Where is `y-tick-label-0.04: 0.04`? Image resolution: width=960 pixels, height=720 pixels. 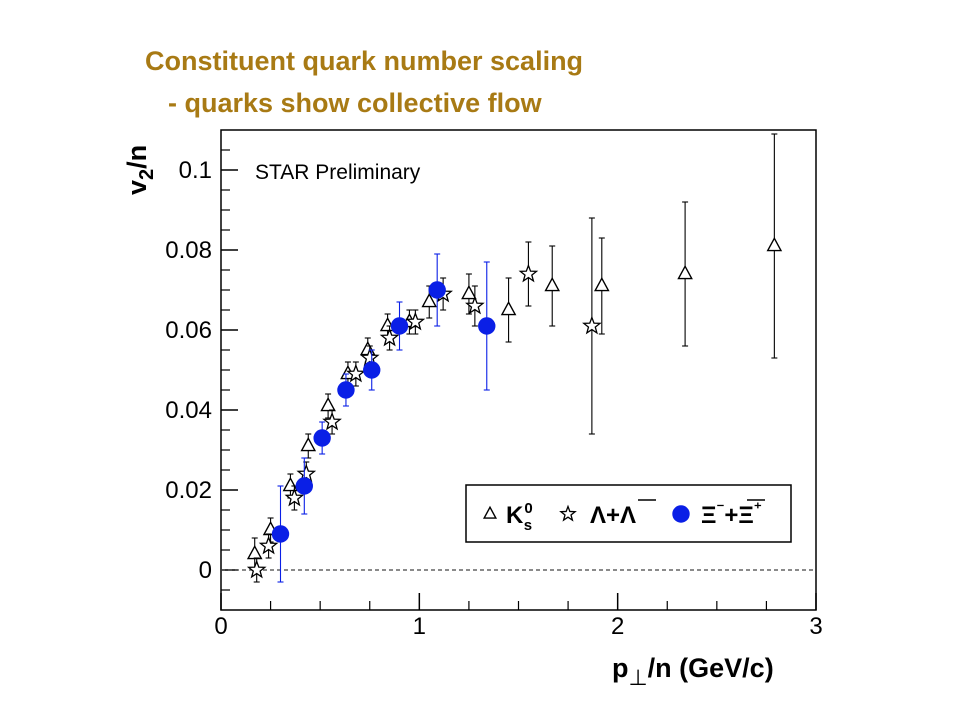
y-tick-label-0.04: 0.04 is located at coordinates (188, 410).